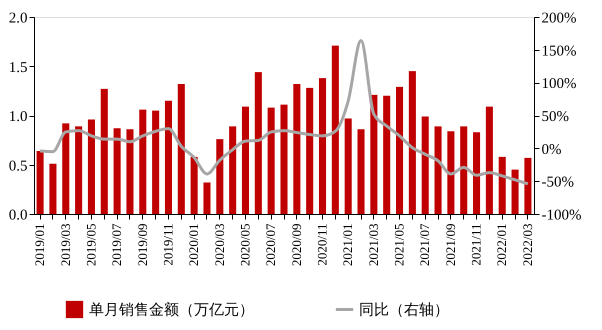 The height and width of the screenshot is (330, 602). Describe the element at coordinates (18, 18) in the screenshot. I see `y-tick-label: 2.0` at that location.